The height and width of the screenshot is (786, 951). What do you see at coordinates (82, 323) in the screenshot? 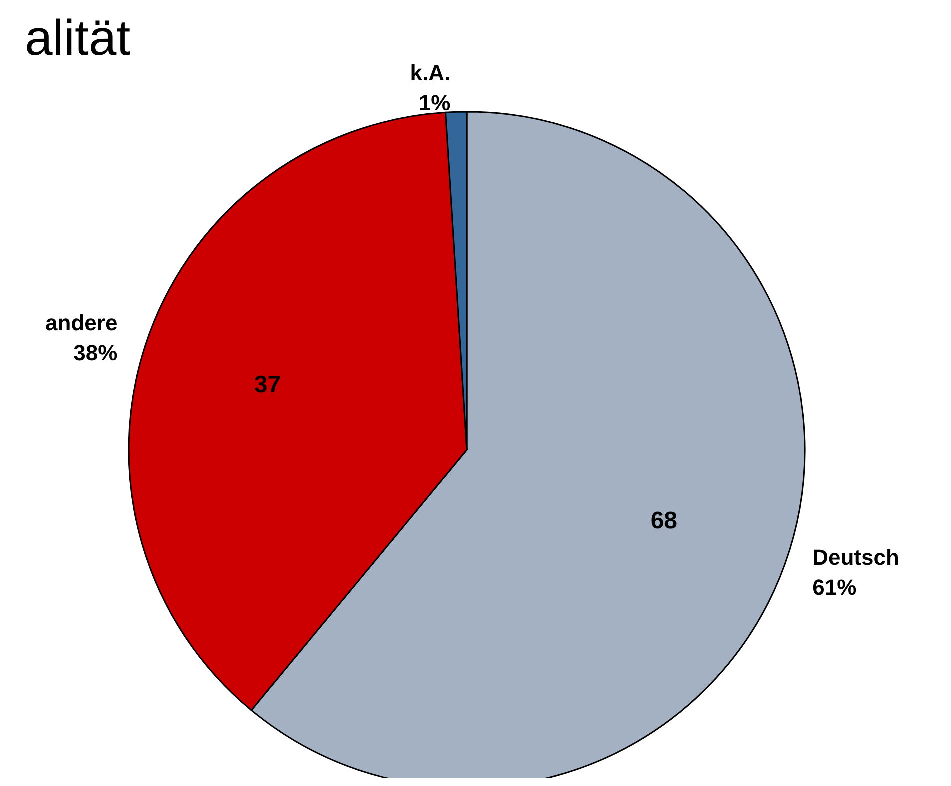
I see `slice-label: andere` at bounding box center [82, 323].